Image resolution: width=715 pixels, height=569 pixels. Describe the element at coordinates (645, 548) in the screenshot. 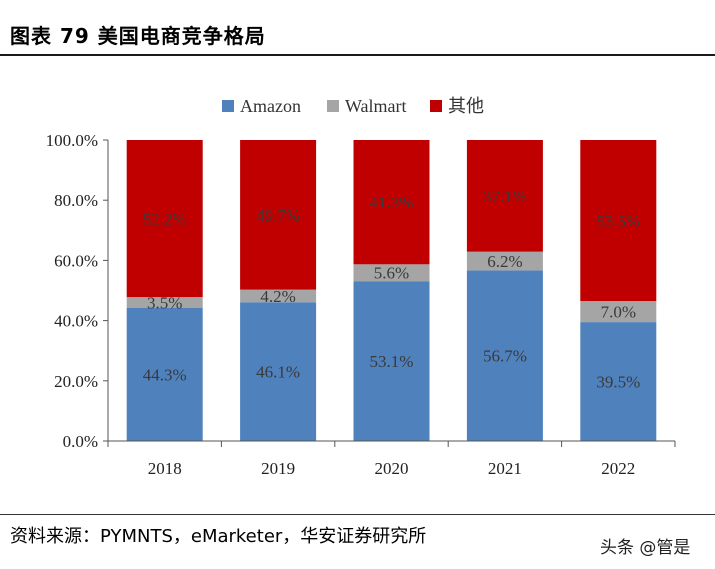

I see `watermark: 头条 @管是` at that location.